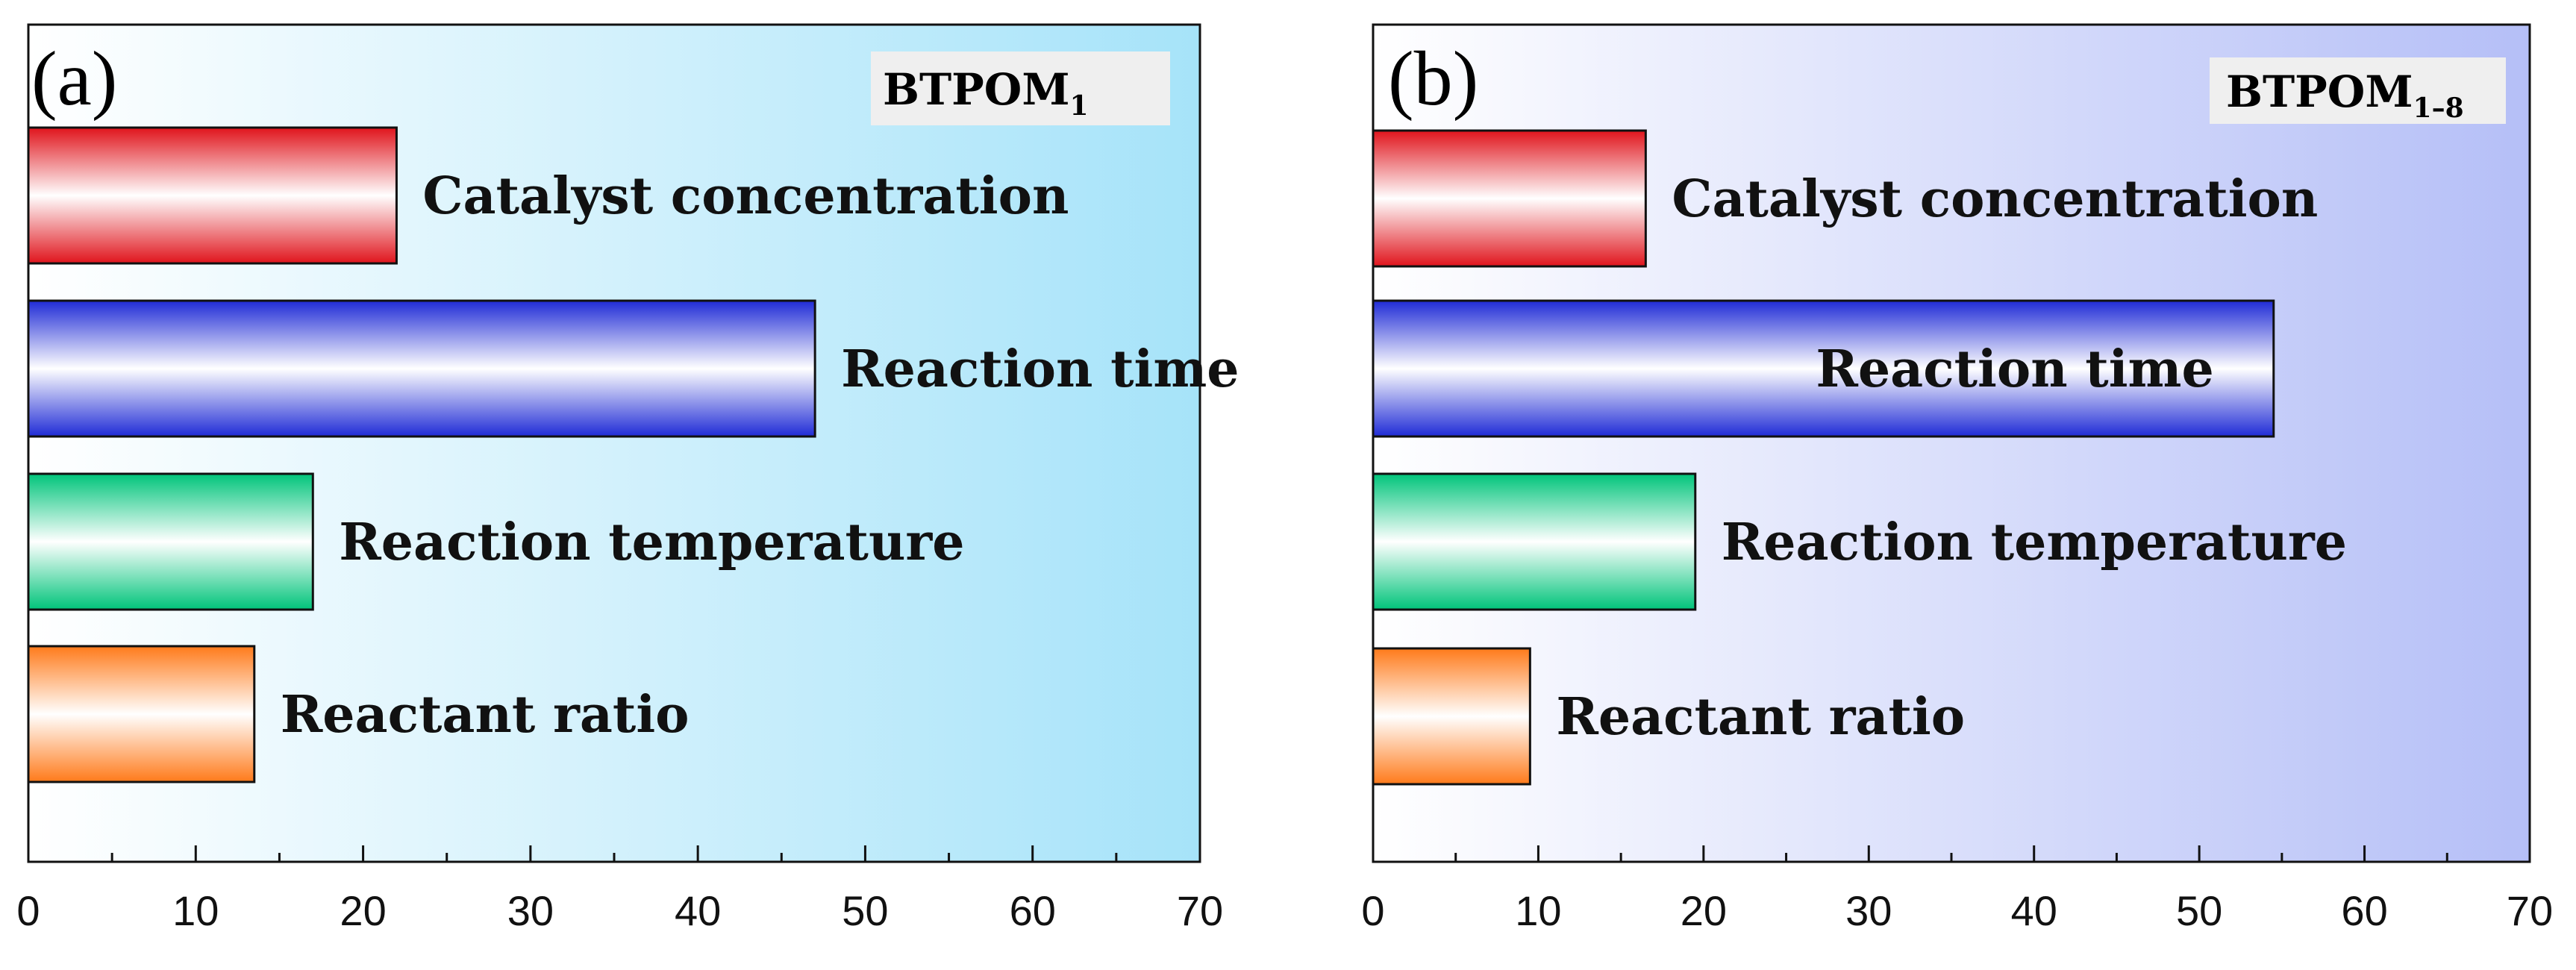  What do you see at coordinates (74, 79) in the screenshot?
I see `panel-label: (a)` at bounding box center [74, 79].